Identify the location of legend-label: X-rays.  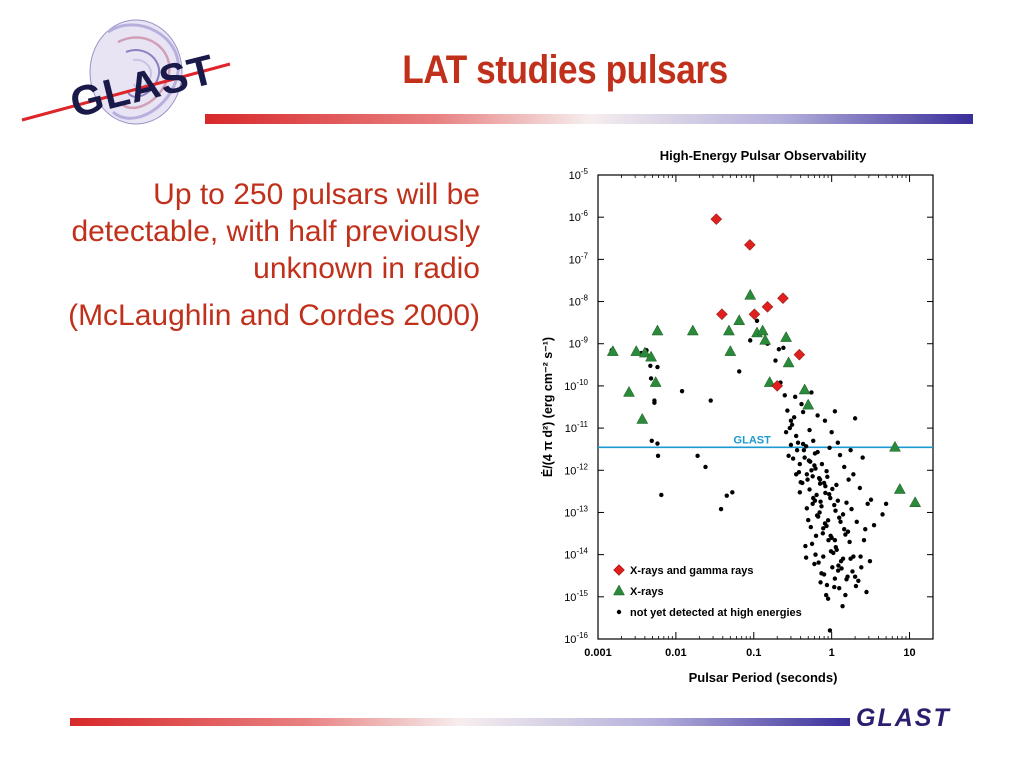
(647, 592).